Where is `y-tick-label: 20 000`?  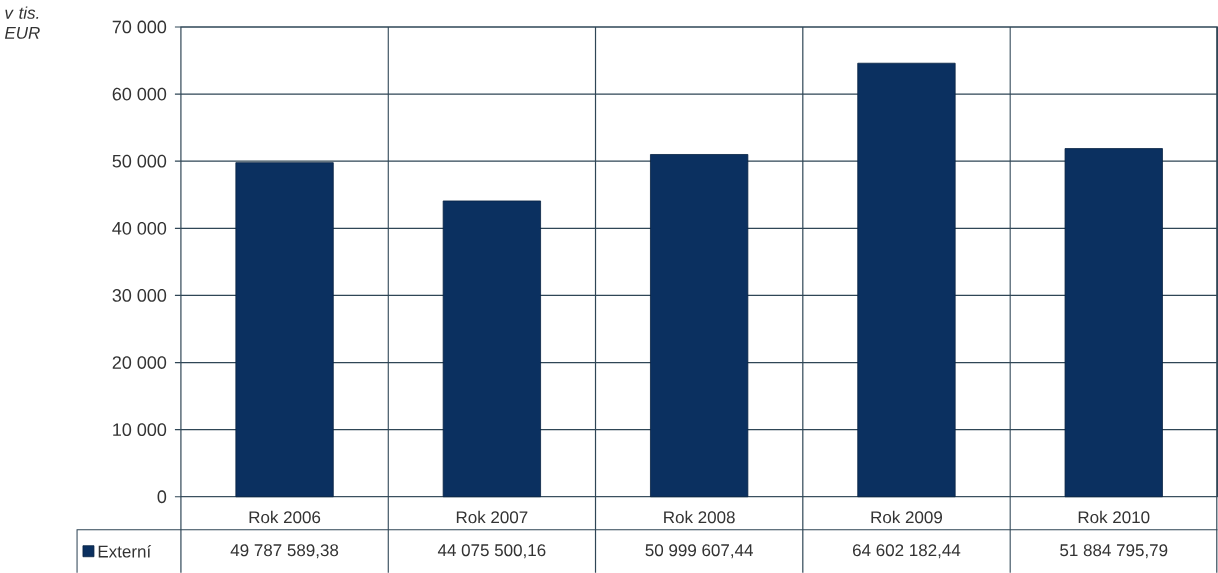
y-tick-label: 20 000 is located at coordinates (139, 362).